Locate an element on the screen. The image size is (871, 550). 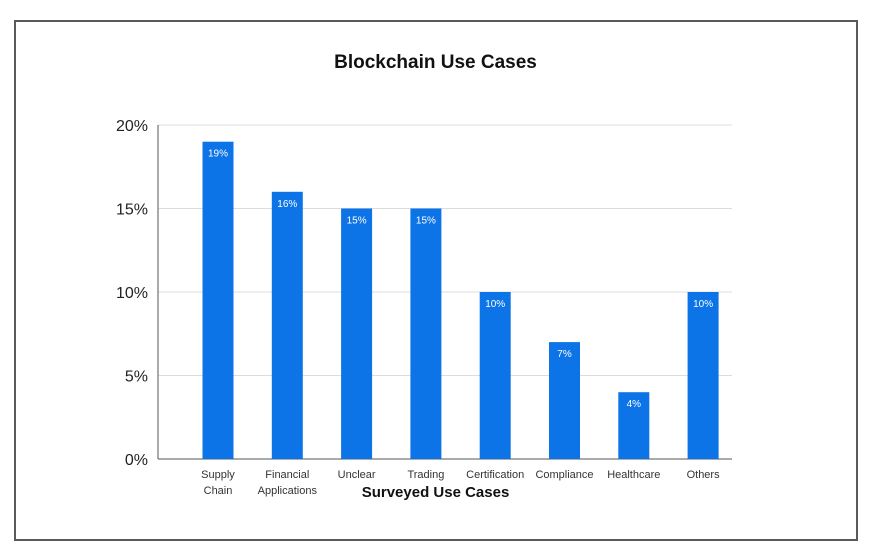
x-tick-label: Unclear is located at coordinates (357, 475).